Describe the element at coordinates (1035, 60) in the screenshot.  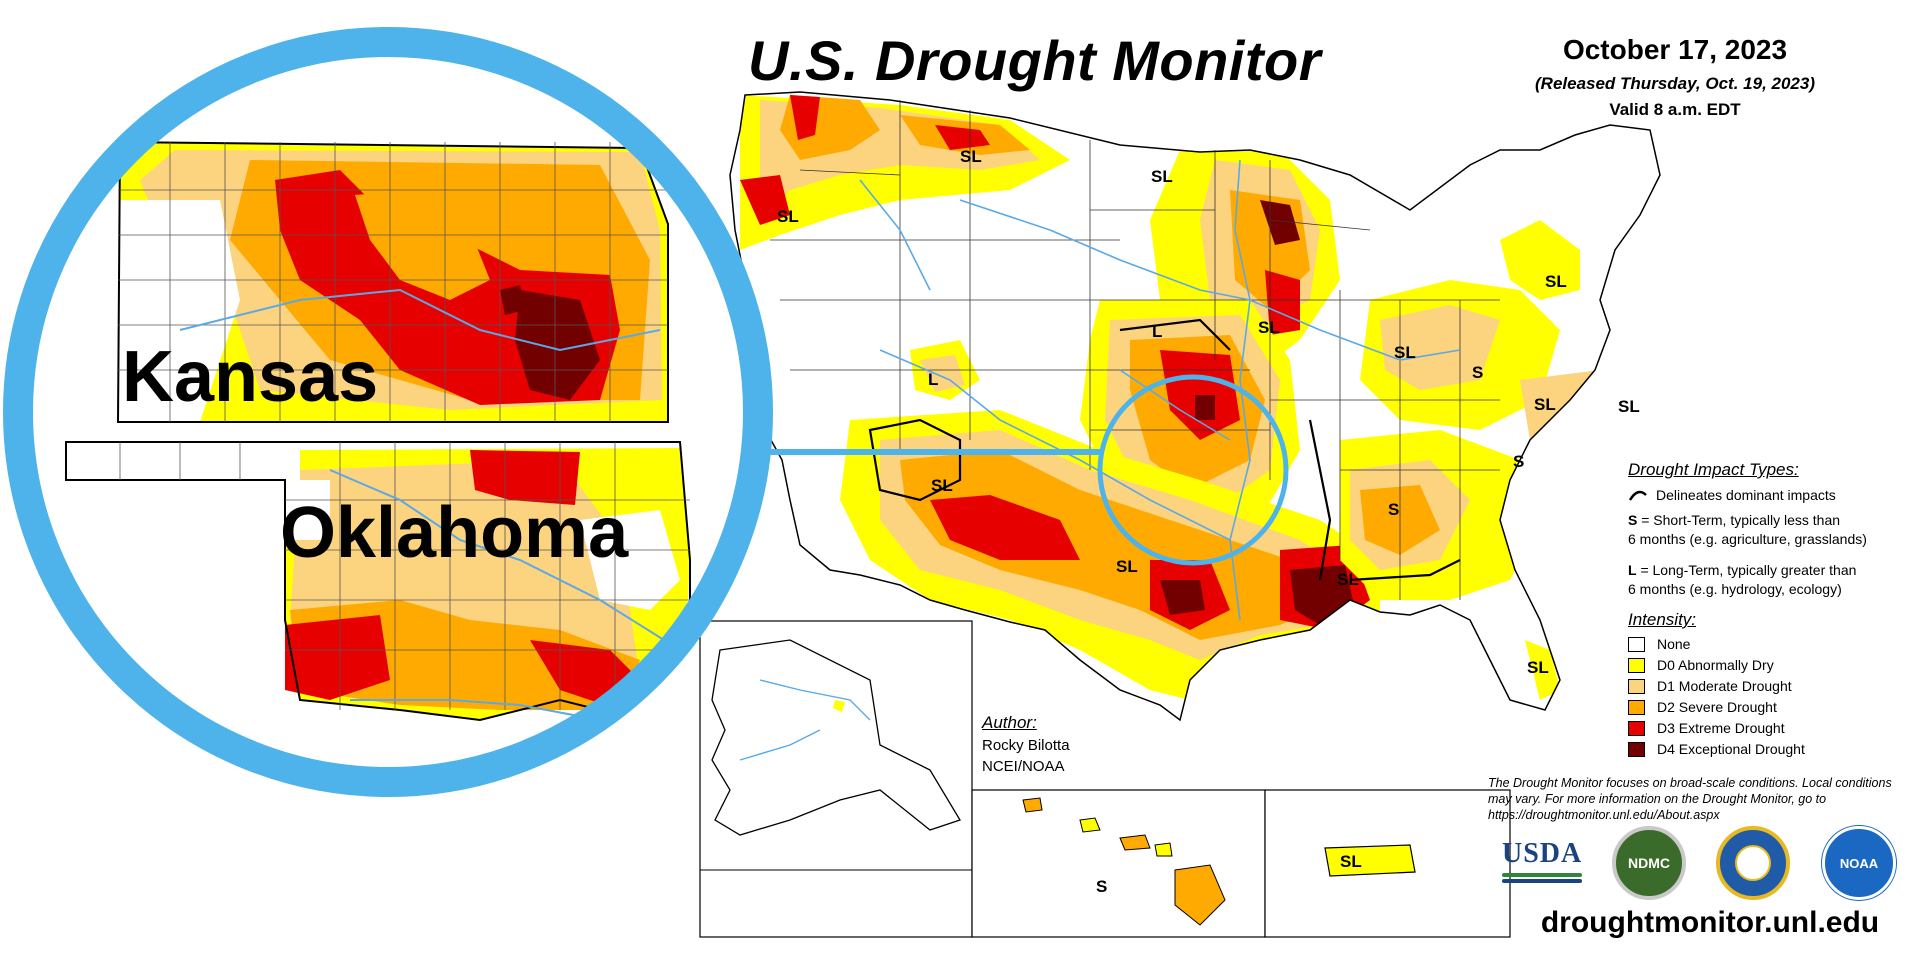
I see `map-title: U.S. Drought Monitor` at that location.